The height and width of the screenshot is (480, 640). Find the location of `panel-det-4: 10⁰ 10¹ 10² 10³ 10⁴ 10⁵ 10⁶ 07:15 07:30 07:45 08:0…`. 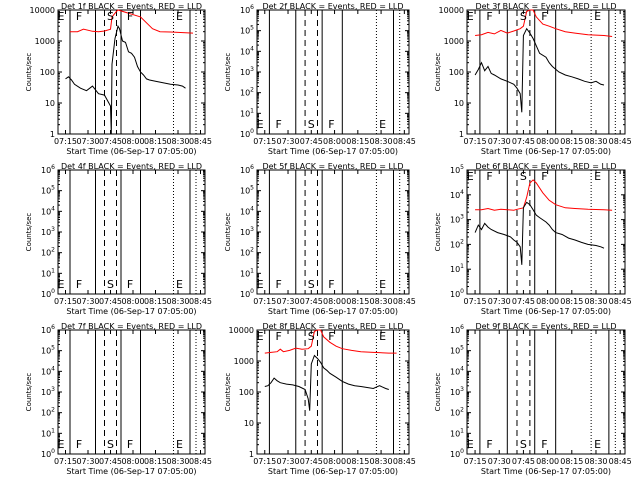

panel-det-4: 10⁰ 10¹ 10² 10³ 10⁴ 10⁵ 10⁶ 07:15 07:30 07:45 08:0… is located at coordinates (118, 239).